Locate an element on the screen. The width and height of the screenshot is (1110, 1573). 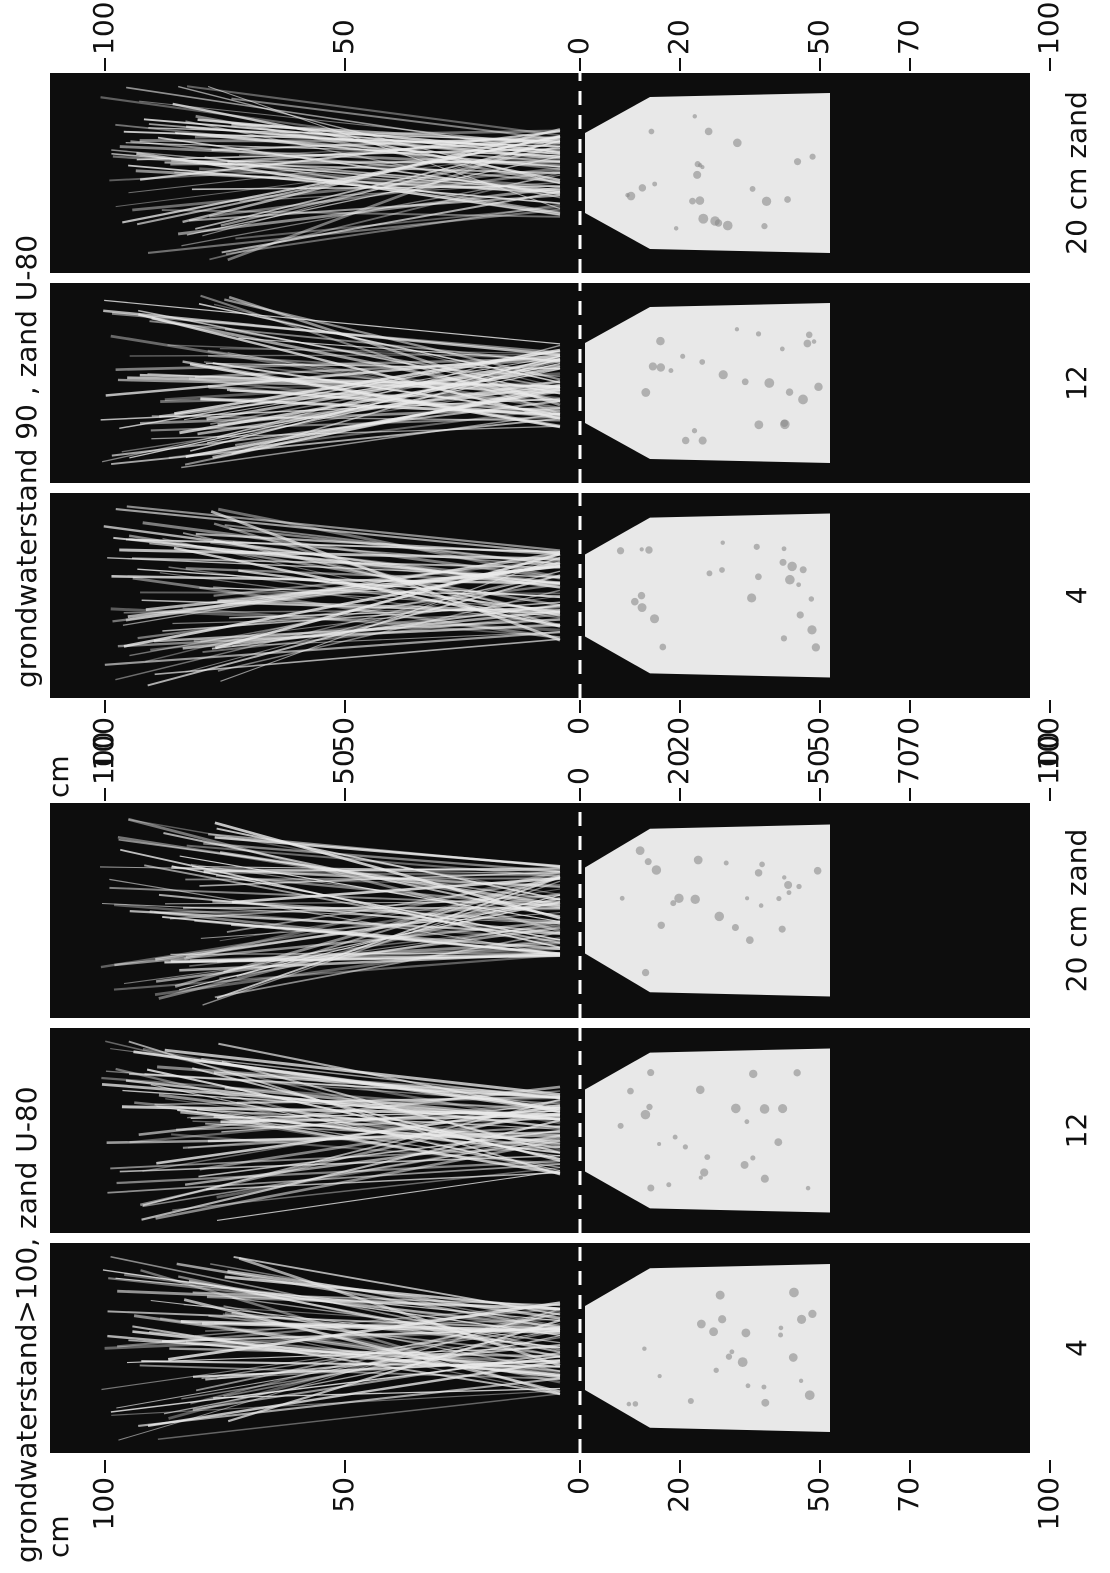
axis-label: 50 is located at coordinates (818, 735).